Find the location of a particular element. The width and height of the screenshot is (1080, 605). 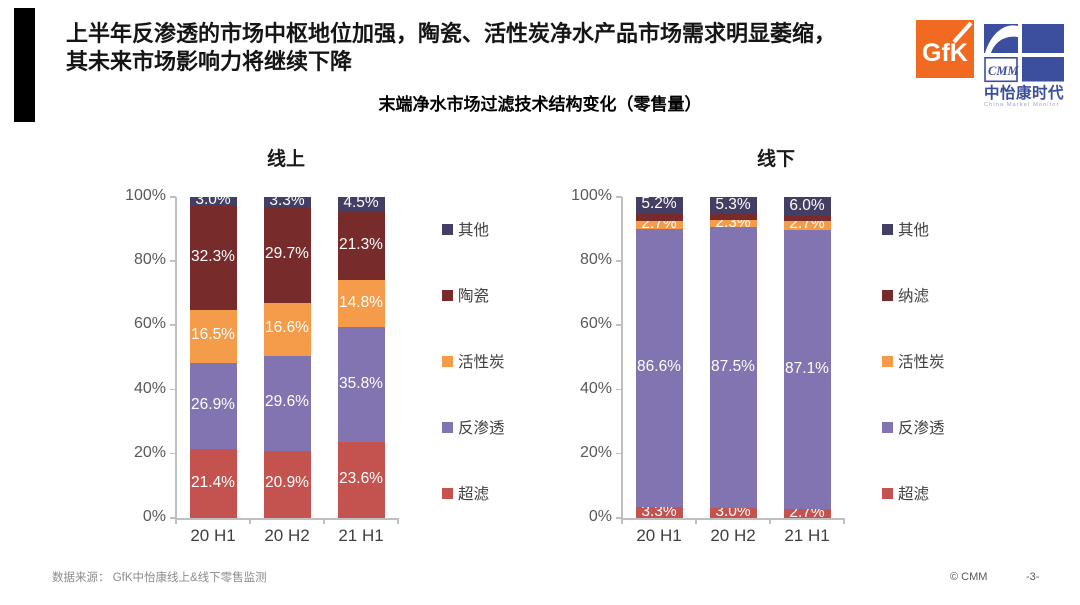

legend-label: 陶瓷 is located at coordinates (474, 296).